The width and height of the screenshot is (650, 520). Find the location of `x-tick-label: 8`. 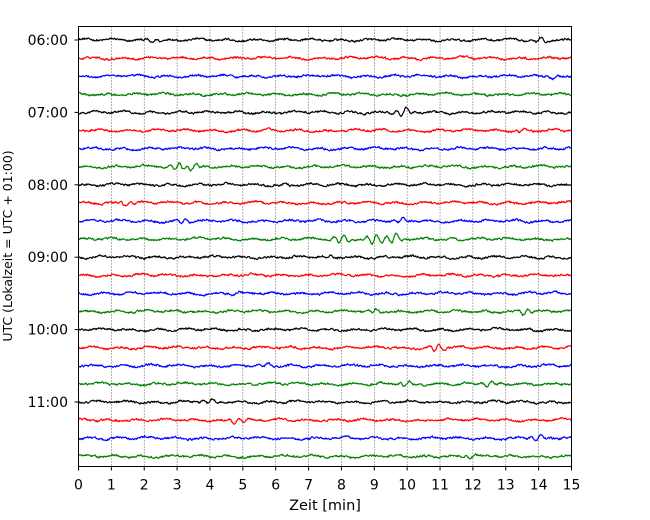

x-tick-label: 8 is located at coordinates (341, 486).